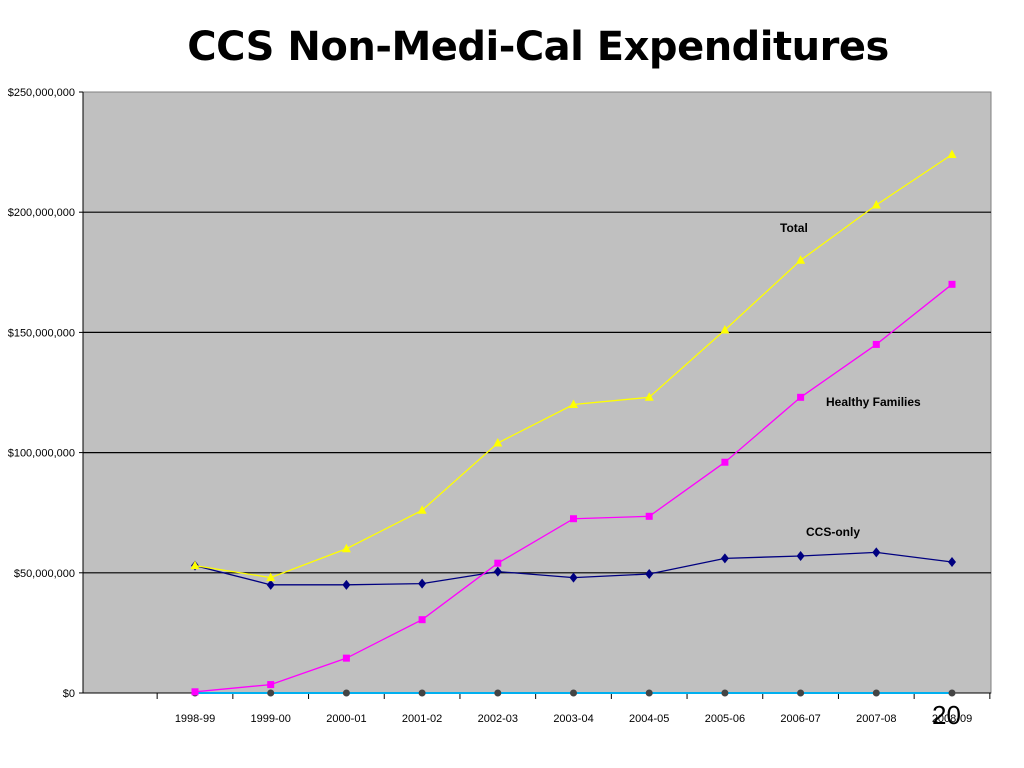 The width and height of the screenshot is (1024, 768). I want to click on y-tick-label: $150,000,000, so click(41, 333).